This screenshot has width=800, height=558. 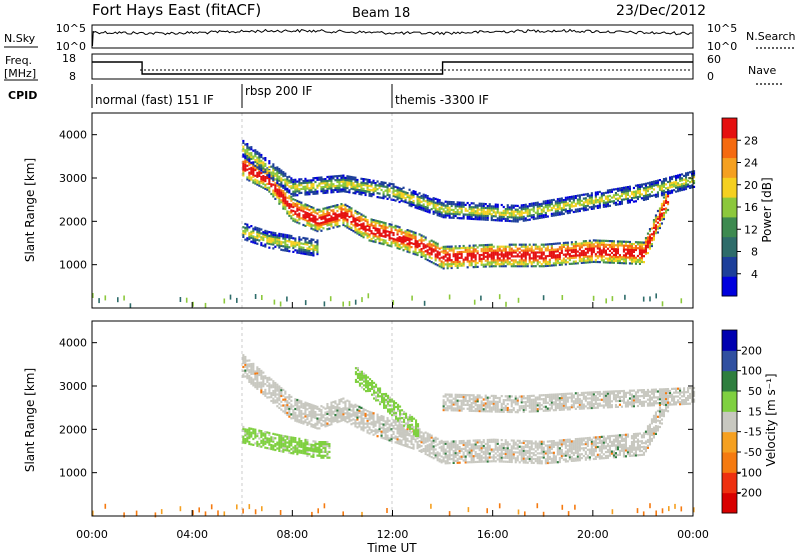 I want to click on colorbar-tick-label: -15, so click(x=753, y=432).